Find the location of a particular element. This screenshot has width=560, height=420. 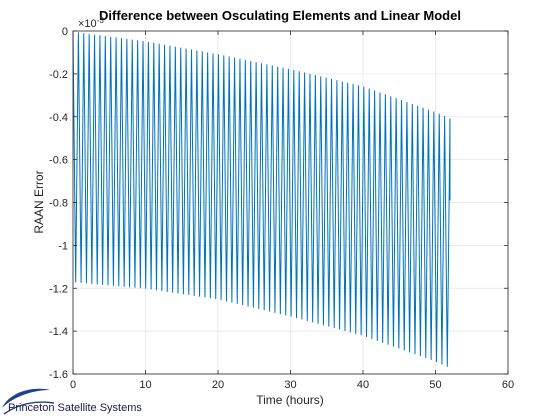

y-tick-label: -1.6 is located at coordinates (58, 375).